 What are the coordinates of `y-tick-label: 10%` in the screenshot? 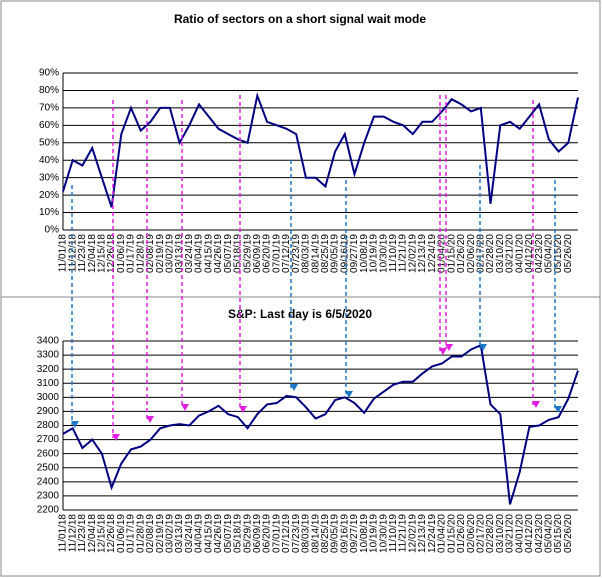 It's located at (49, 212).